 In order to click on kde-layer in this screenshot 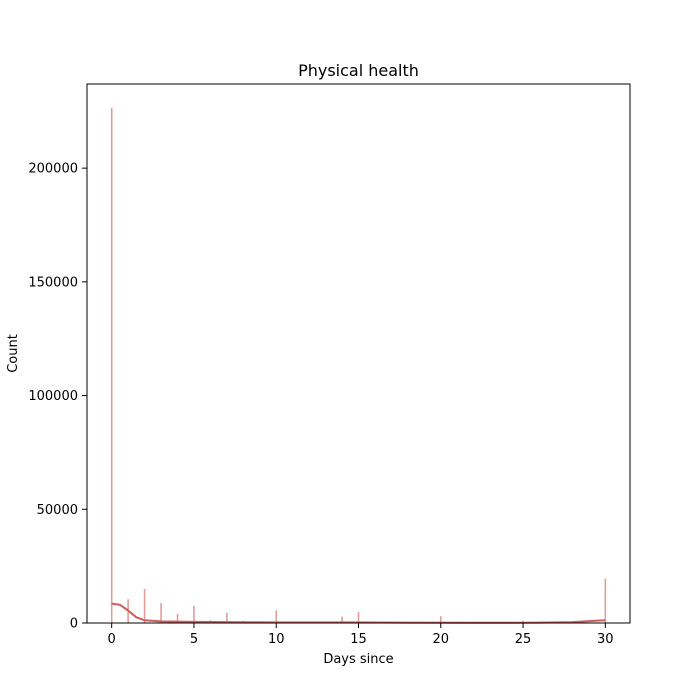, I will do `click(358, 613)`.